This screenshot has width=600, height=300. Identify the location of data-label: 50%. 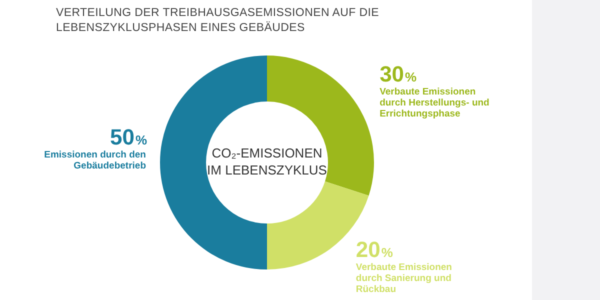
(129, 137).